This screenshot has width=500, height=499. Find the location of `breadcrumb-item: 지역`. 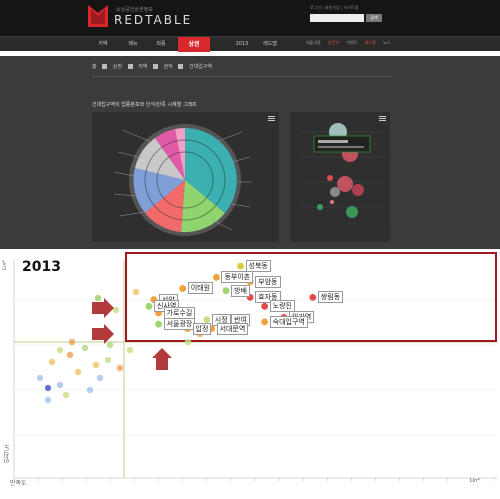

breadcrumb-item: 지역 is located at coordinates (143, 67).